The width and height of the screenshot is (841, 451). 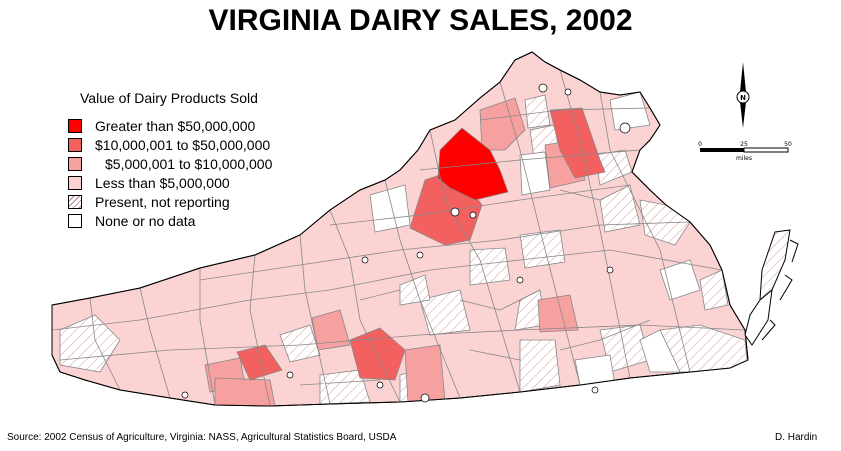 What do you see at coordinates (189, 164) in the screenshot?
I see `legend-label: $5,000,001 to $10,000,000` at bounding box center [189, 164].